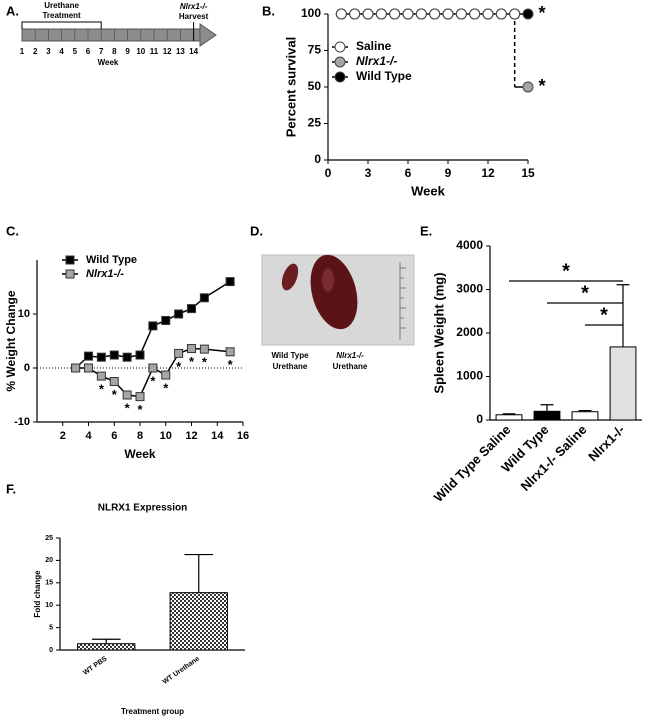 This screenshot has height=720, width=650. I want to click on y-tick-label: 25, so click(315, 123).